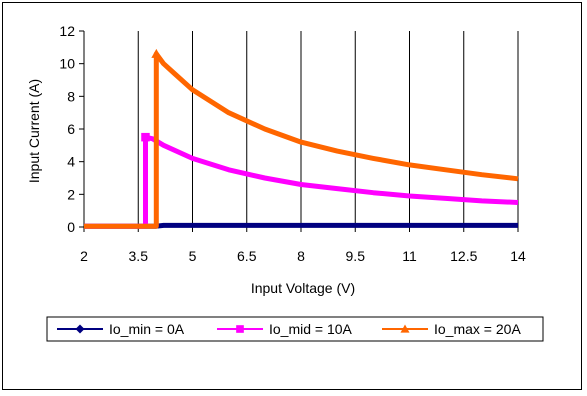 Image resolution: width=587 pixels, height=396 pixels. What do you see at coordinates (193, 256) in the screenshot?
I see `x-tick-label: 5` at bounding box center [193, 256].